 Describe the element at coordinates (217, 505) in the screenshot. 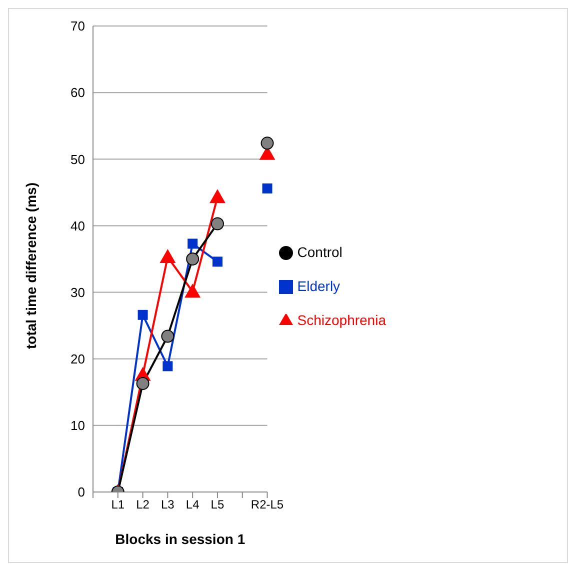

I see `x-tick-label: L5` at that location.